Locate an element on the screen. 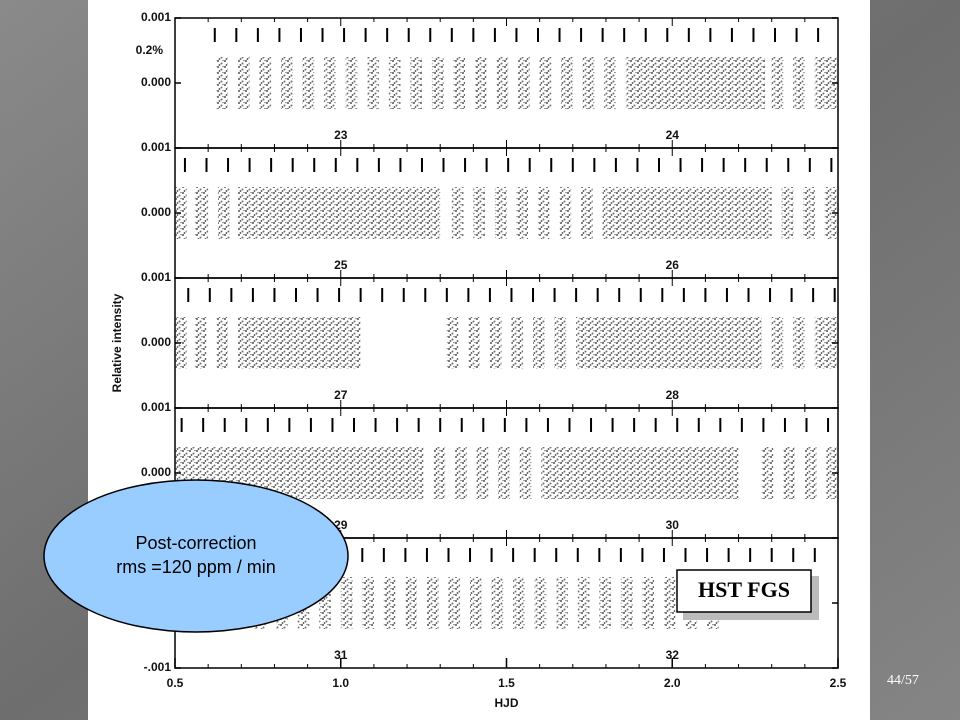 The width and height of the screenshot is (960, 720). callout-text: rms =120 ppm / min is located at coordinates (196, 567).